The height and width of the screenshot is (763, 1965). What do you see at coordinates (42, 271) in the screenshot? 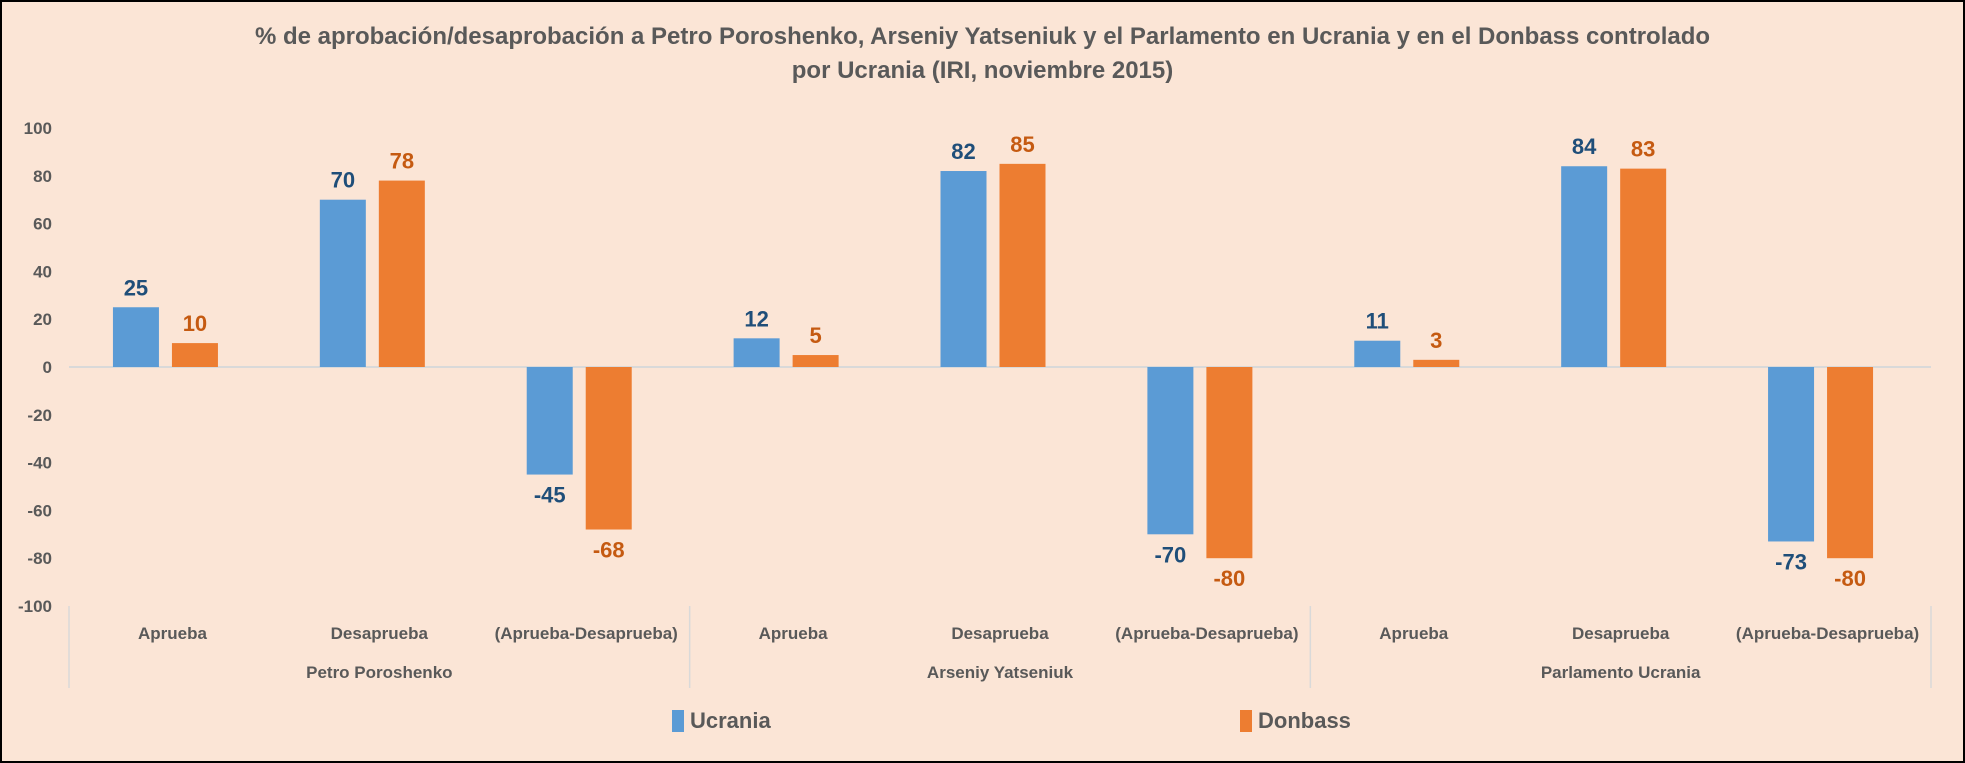
I see `y-tick-label: 40` at bounding box center [42, 271].